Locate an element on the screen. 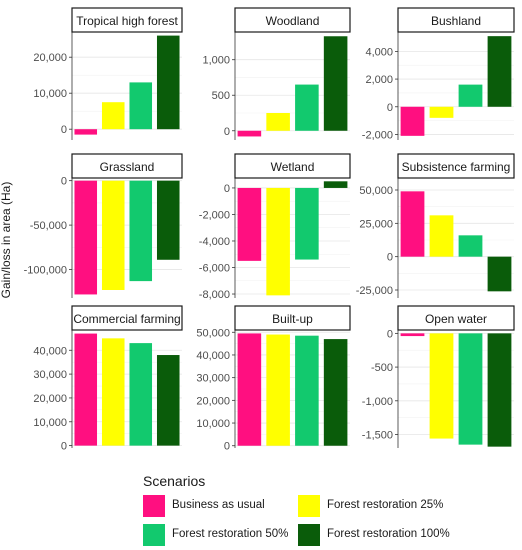 The width and height of the screenshot is (522, 550). y-tick-label: 500 is located at coordinates (221, 96).